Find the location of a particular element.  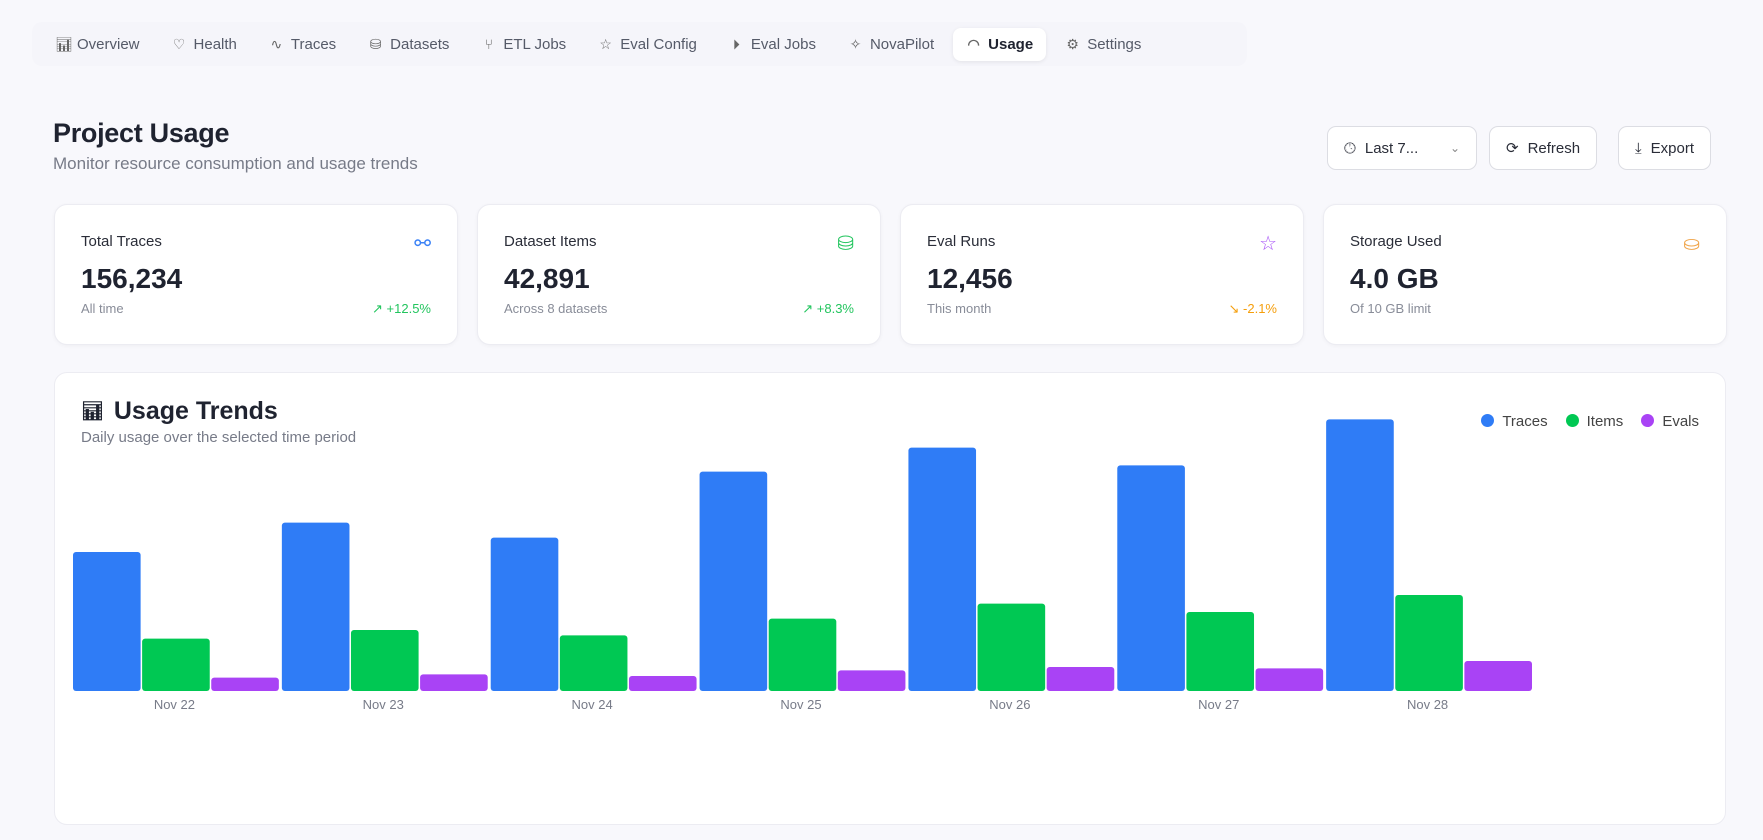

stat-card-storage-used: Storage Used ⛀︎ 4.0 GB Of 10 GB limit is located at coordinates (1525, 274).